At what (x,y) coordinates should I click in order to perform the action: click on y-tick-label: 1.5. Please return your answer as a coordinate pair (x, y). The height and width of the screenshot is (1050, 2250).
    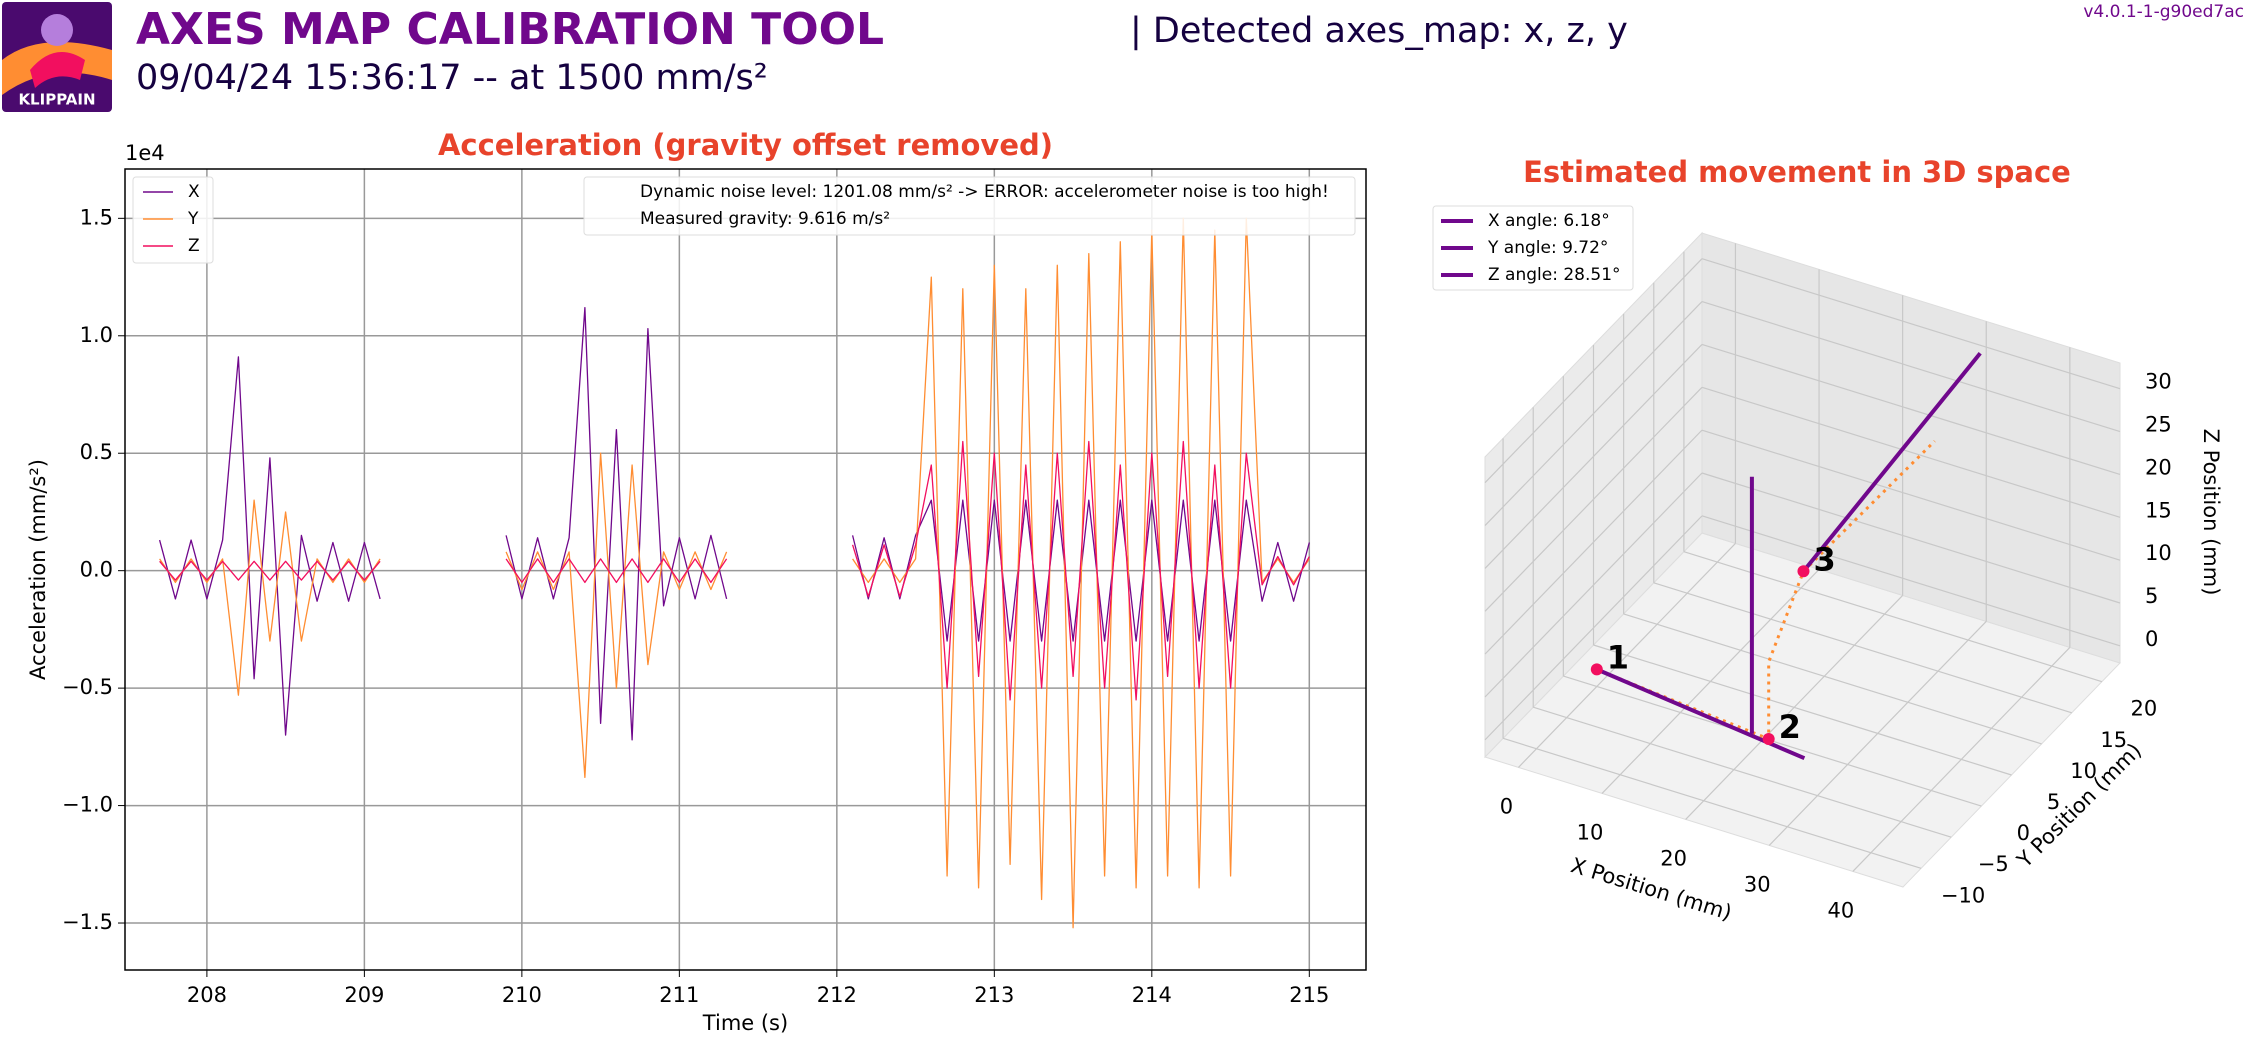
    Looking at the image, I should click on (96, 217).